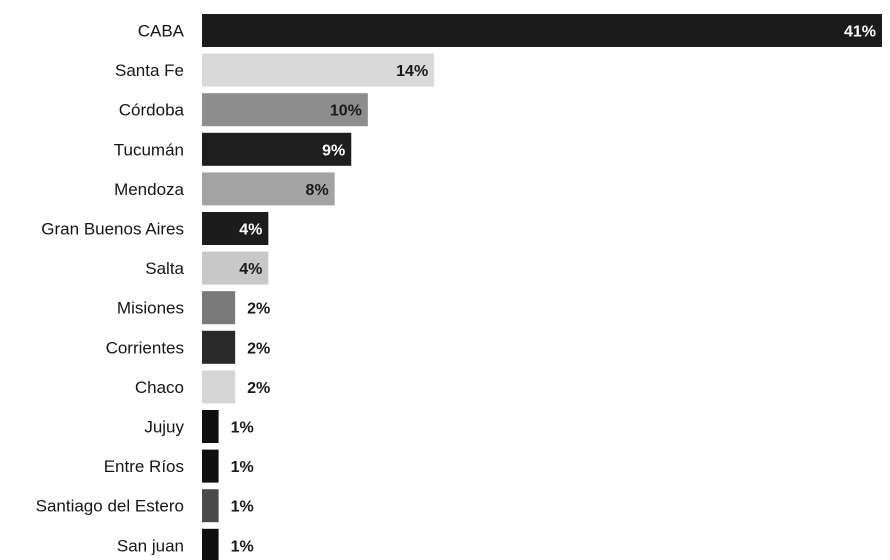  I want to click on category-label: Corrientes, so click(145, 347).